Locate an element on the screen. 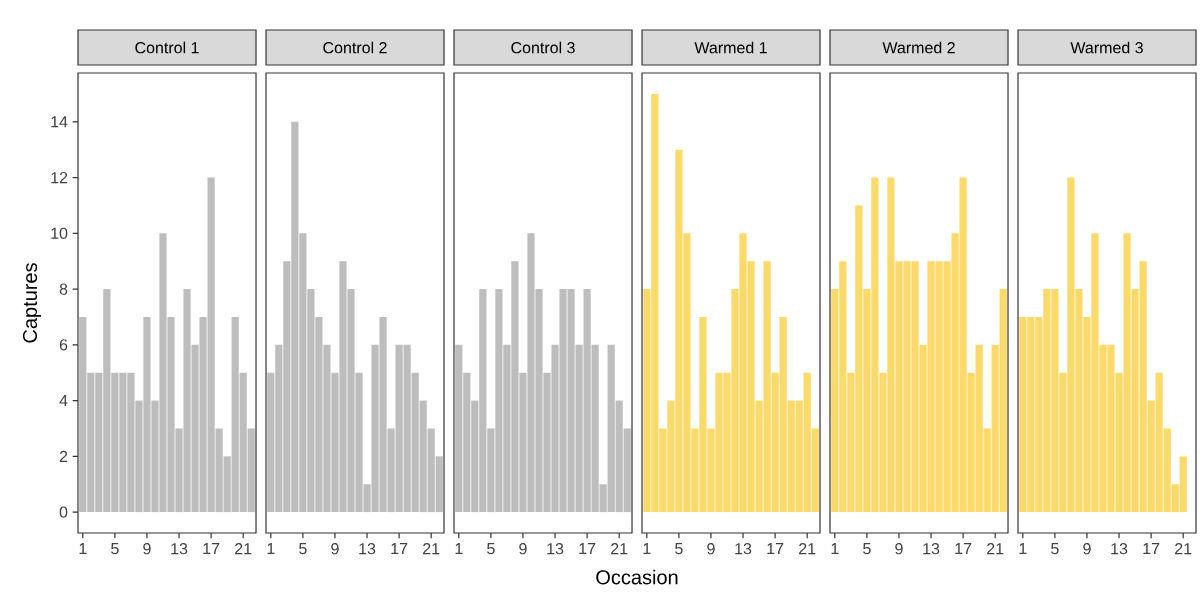 The height and width of the screenshot is (594, 1201). chart-title: Control 3 is located at coordinates (543, 47).